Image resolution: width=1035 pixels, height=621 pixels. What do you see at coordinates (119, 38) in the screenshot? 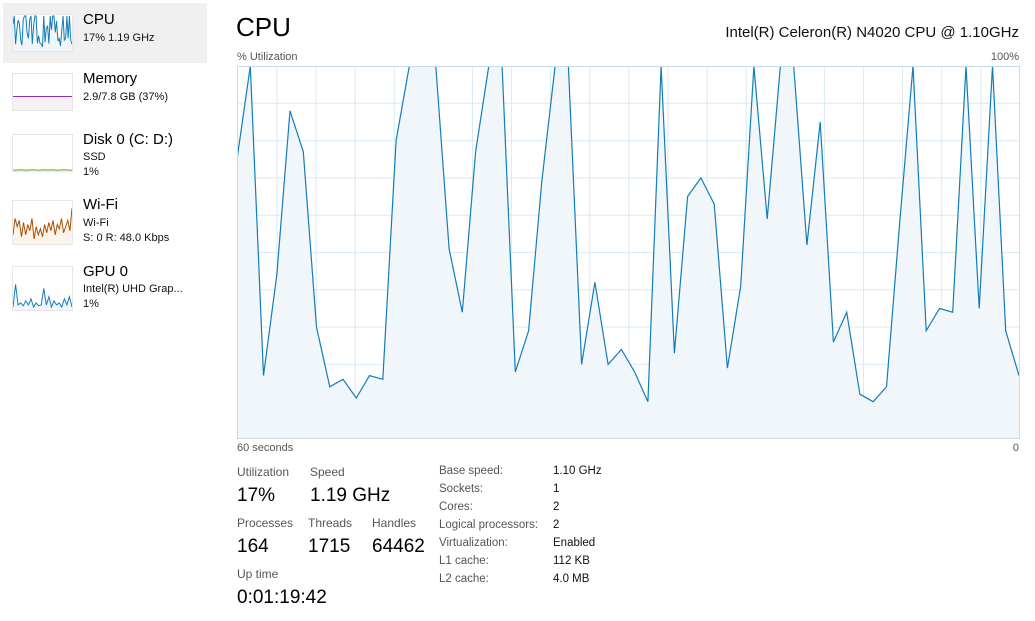
I see `sidebar-item-subtitle: 17% 1.19 GHz` at bounding box center [119, 38].